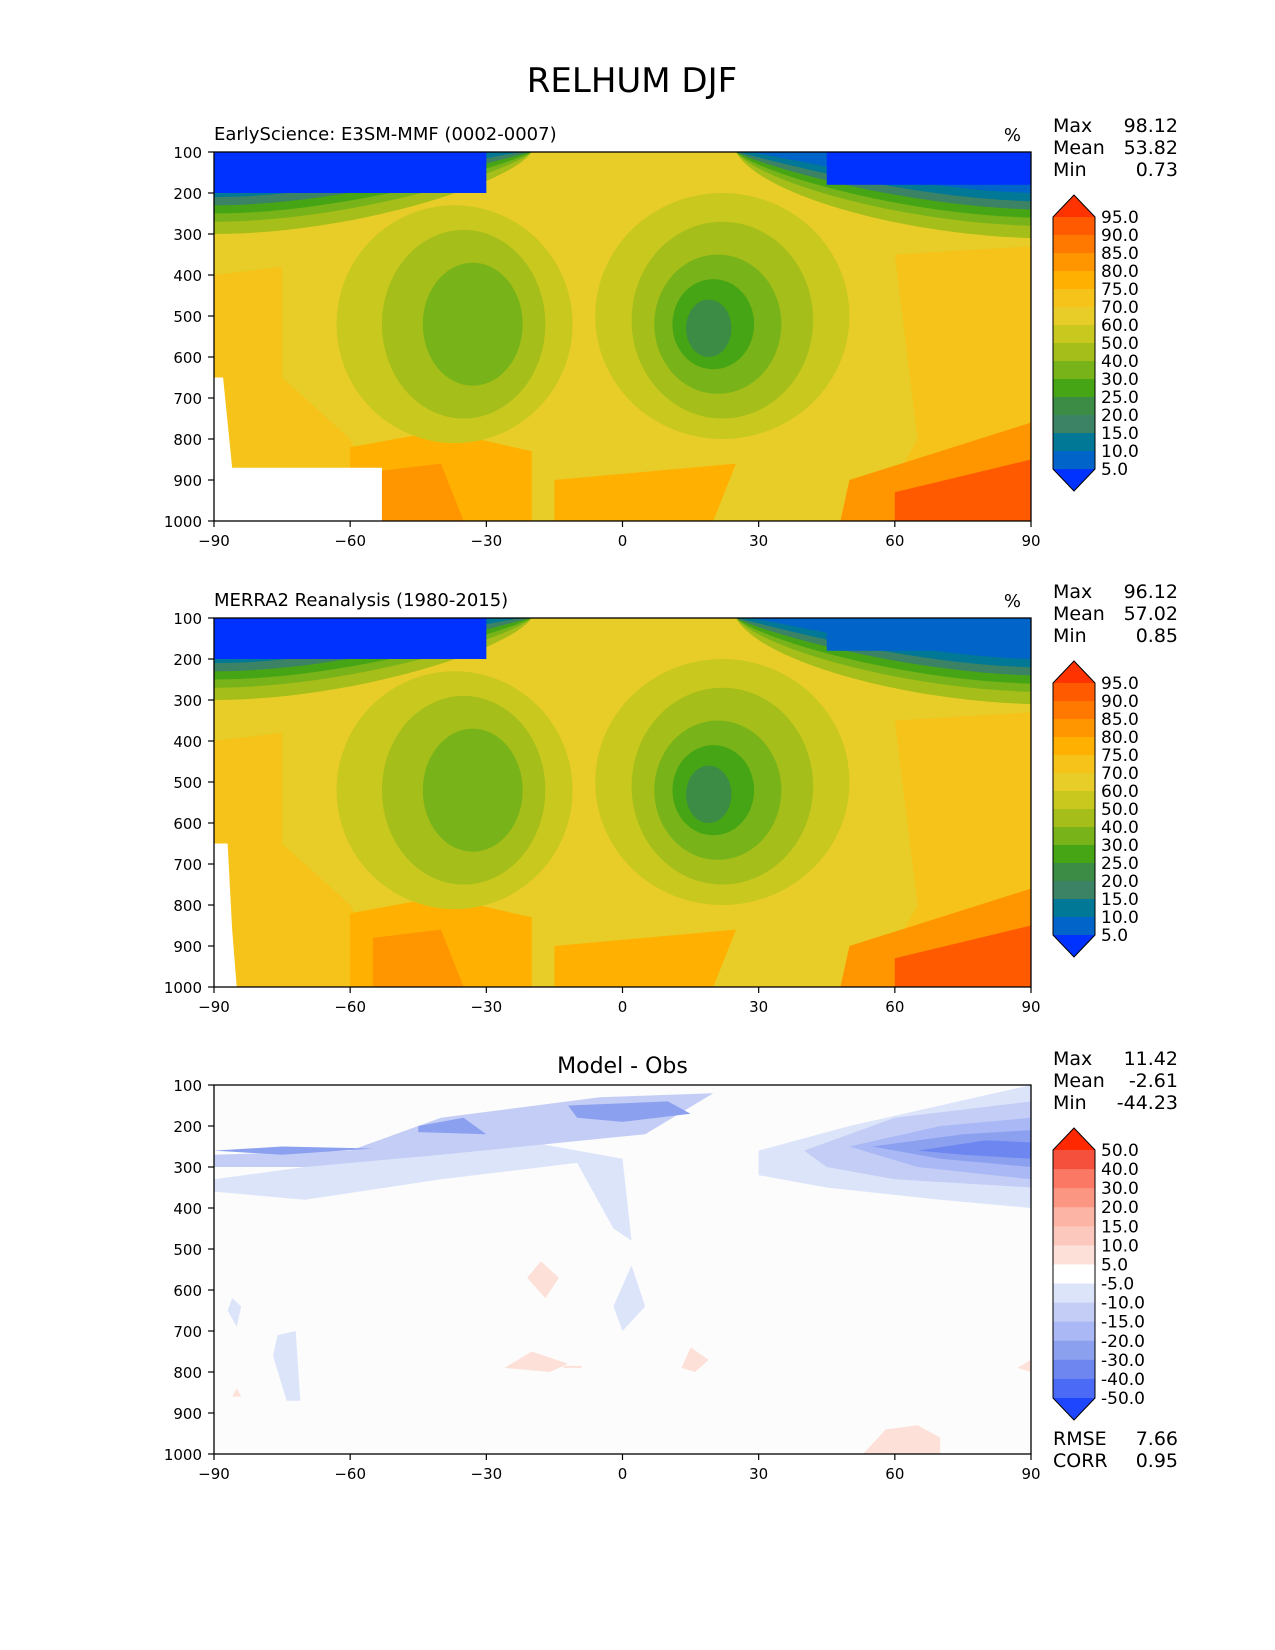 This screenshot has height=1650, width=1275. I want to click on panel-title: Model - Obs, so click(622, 1066).